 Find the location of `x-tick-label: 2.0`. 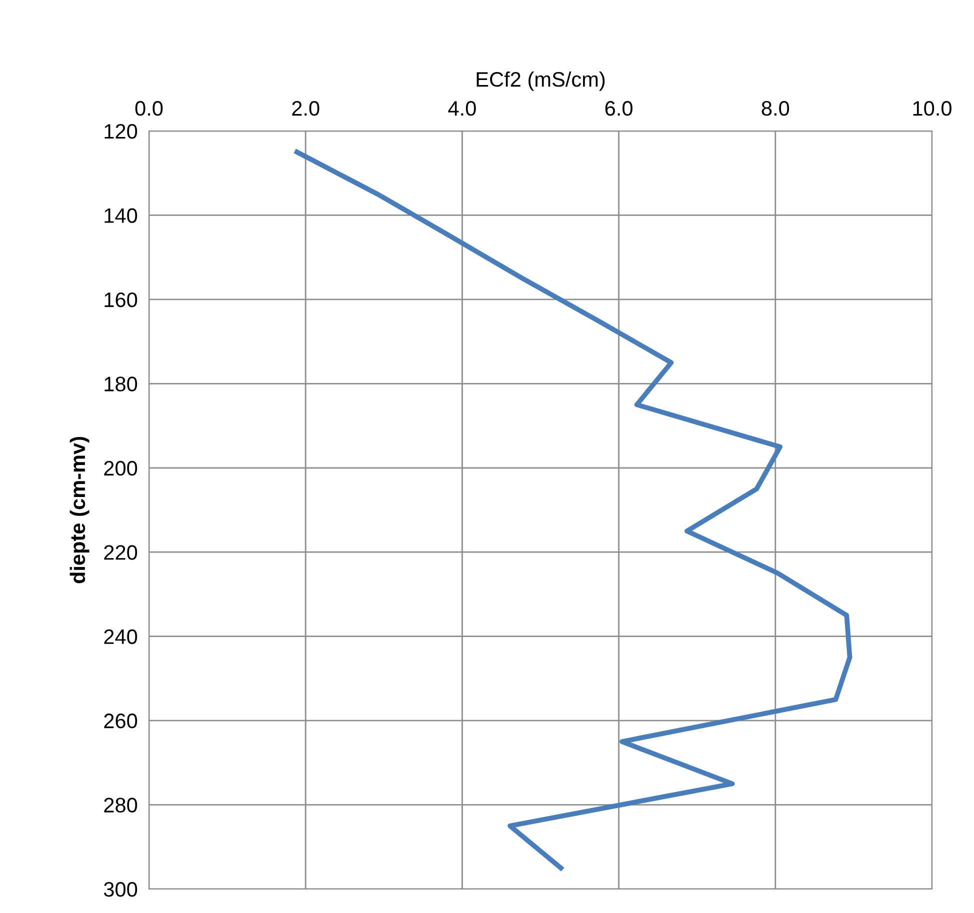

x-tick-label: 2.0 is located at coordinates (306, 108).